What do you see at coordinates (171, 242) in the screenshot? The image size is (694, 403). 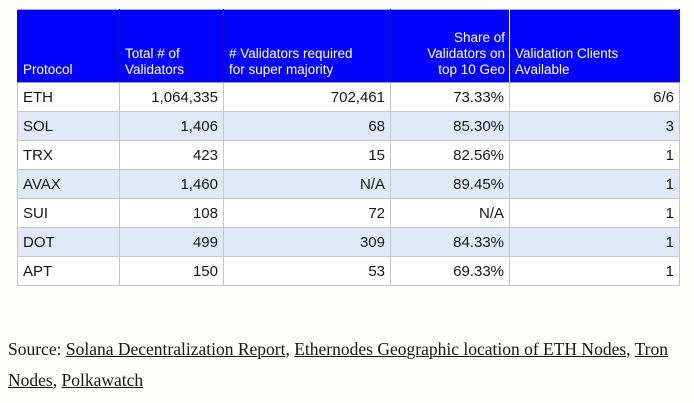 I see `cell-total-validators: 499` at bounding box center [171, 242].